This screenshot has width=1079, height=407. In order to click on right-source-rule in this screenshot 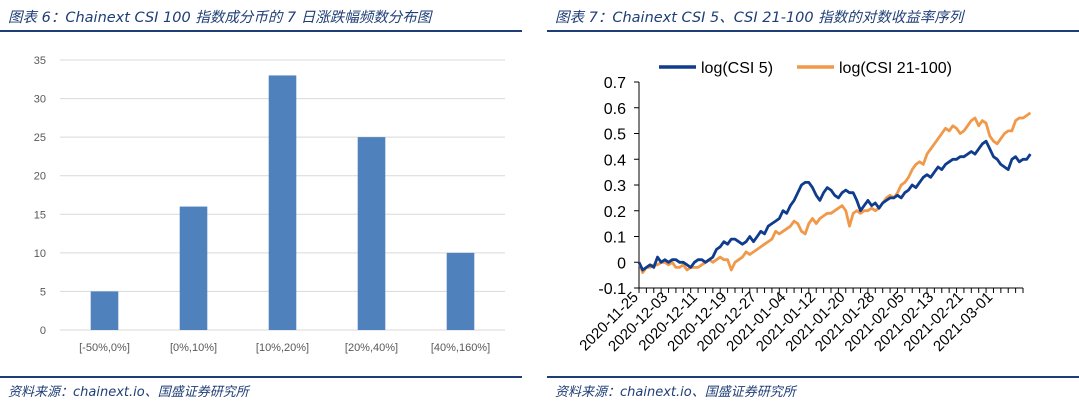, I will do `click(813, 377)`.